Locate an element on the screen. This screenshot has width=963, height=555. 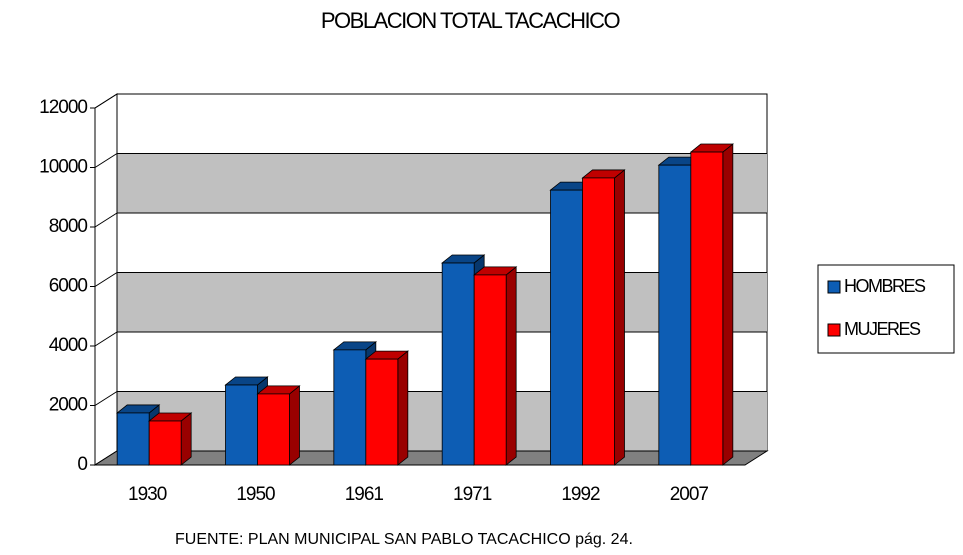
legend-box is located at coordinates (886, 309).